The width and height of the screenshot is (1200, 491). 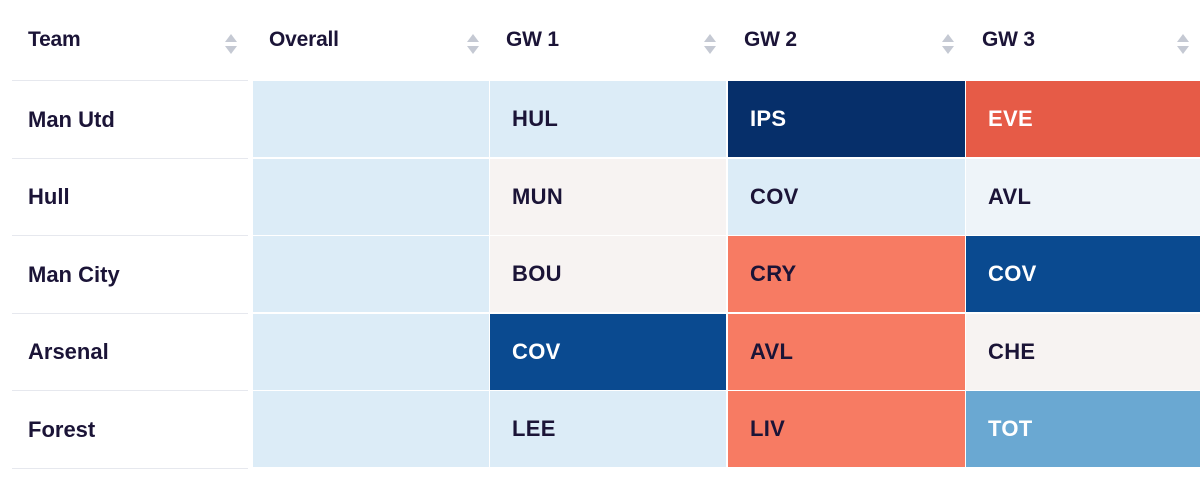 What do you see at coordinates (1083, 351) in the screenshot?
I see `fixture-cell: CHE` at bounding box center [1083, 351].